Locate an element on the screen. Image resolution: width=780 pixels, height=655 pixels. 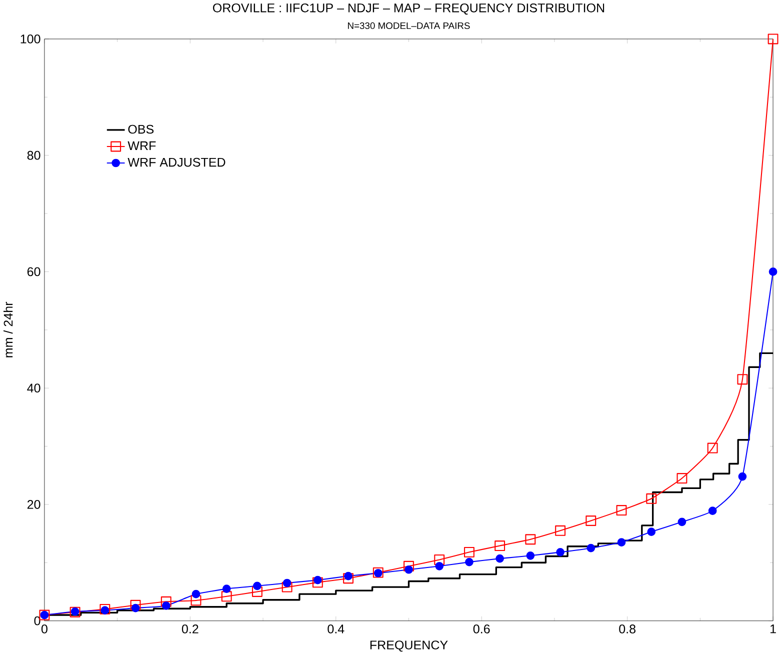
y-tick-label: 40 is located at coordinates (33, 388).